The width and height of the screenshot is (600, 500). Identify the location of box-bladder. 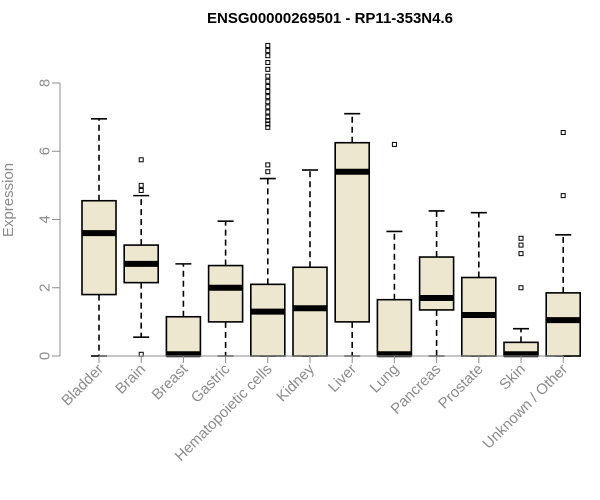
(99, 237).